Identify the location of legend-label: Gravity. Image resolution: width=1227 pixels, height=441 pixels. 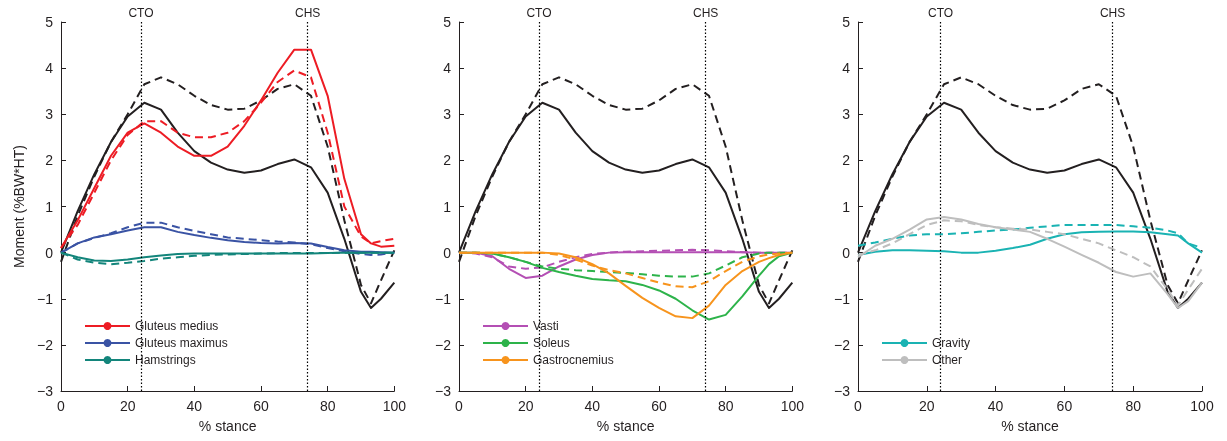
(951, 343).